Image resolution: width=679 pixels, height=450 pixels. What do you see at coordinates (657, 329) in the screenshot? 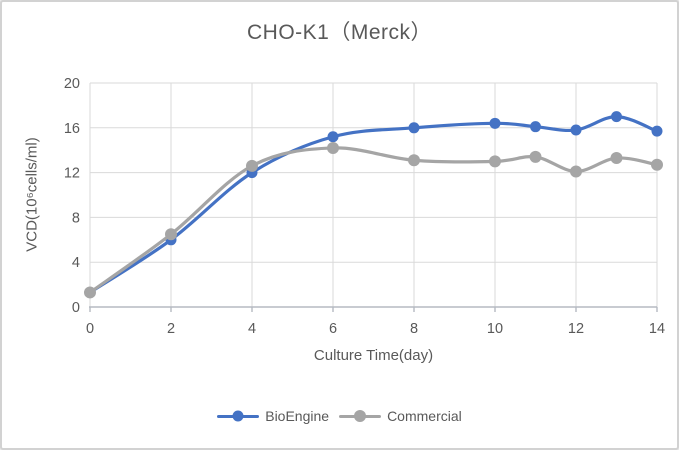
I see `x-tick-label: 14` at bounding box center [657, 329].